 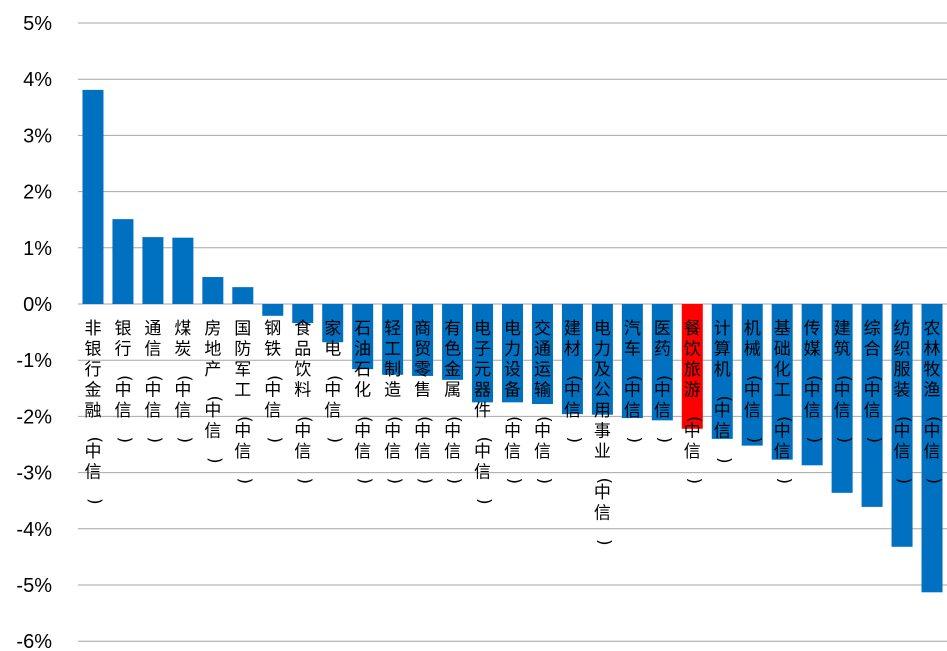 I want to click on category-label: 传媒(中信), so click(x=814, y=381).